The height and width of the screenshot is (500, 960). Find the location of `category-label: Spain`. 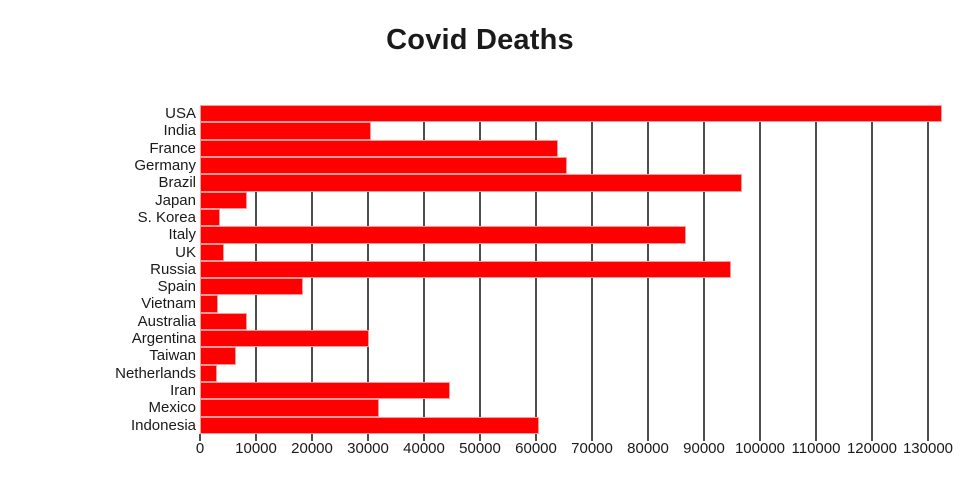

category-label: Spain is located at coordinates (176, 287).